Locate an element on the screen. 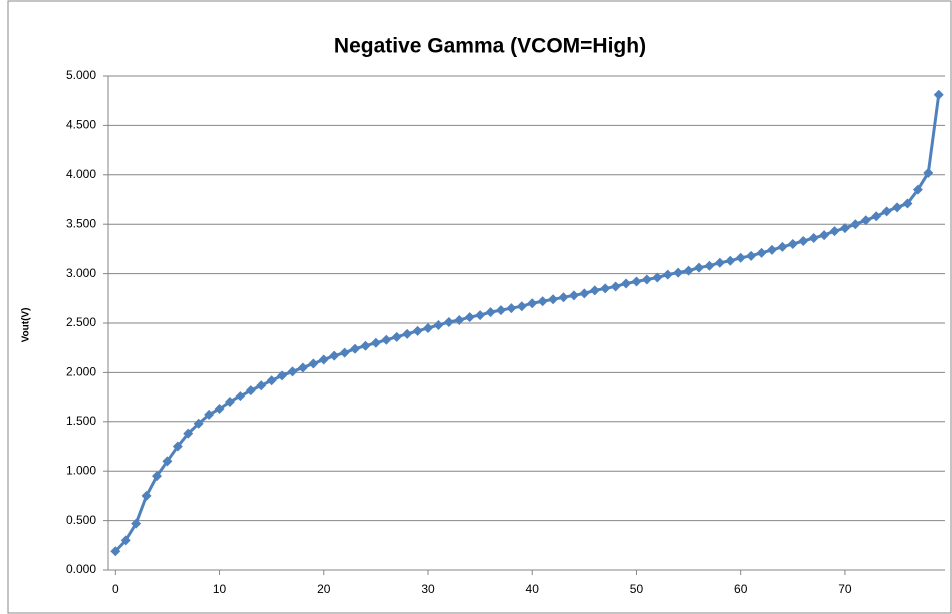  x-tick-label: 30 is located at coordinates (428, 589).